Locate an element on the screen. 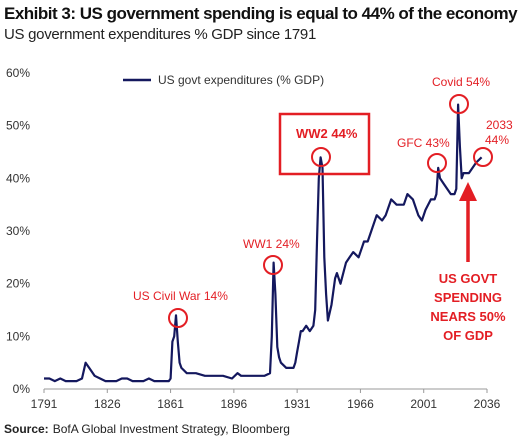  source-label: Source: is located at coordinates (26, 429).